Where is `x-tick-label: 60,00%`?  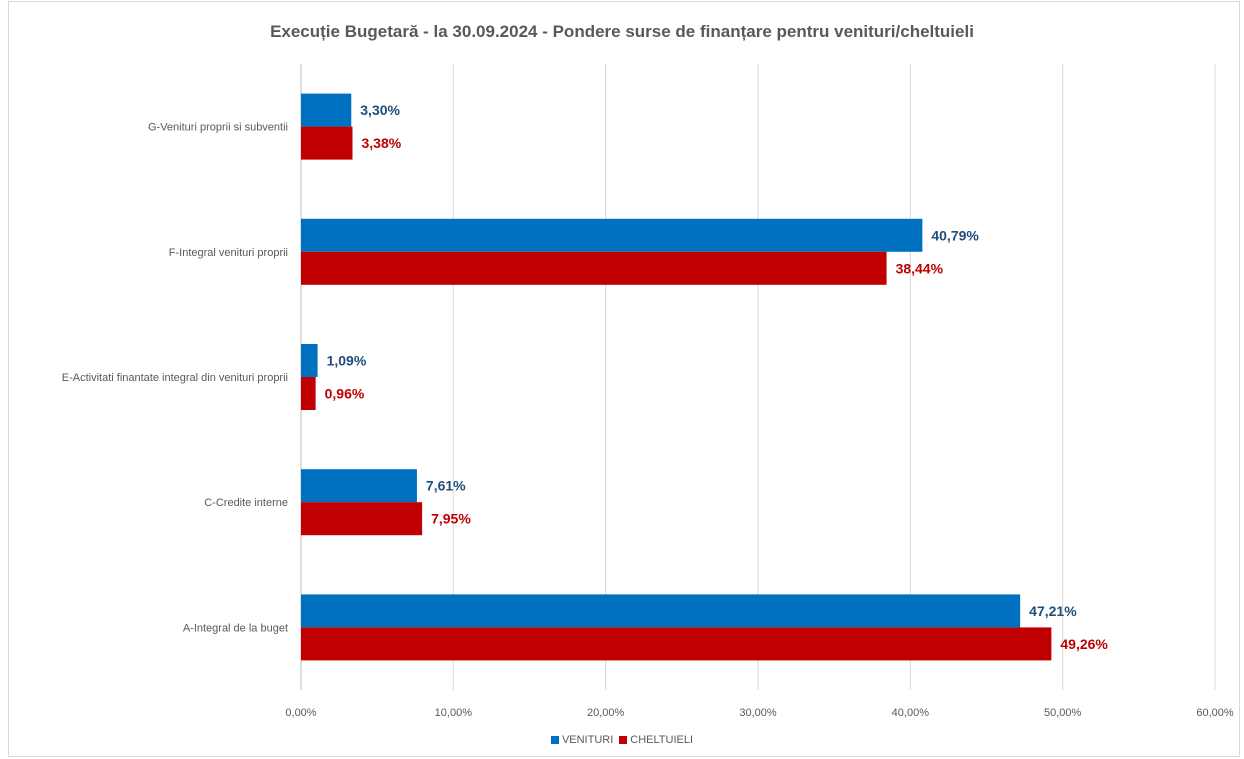
x-tick-label: 60,00% is located at coordinates (1215, 713).